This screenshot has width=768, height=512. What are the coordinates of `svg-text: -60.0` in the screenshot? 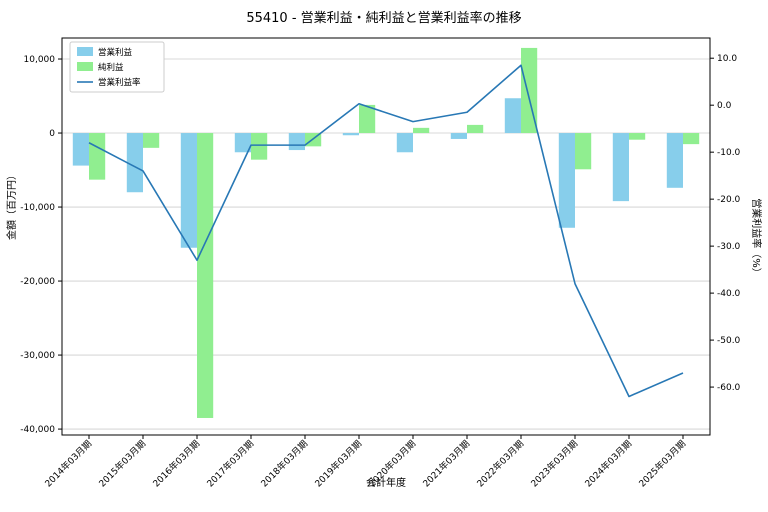 It's located at (729, 388).